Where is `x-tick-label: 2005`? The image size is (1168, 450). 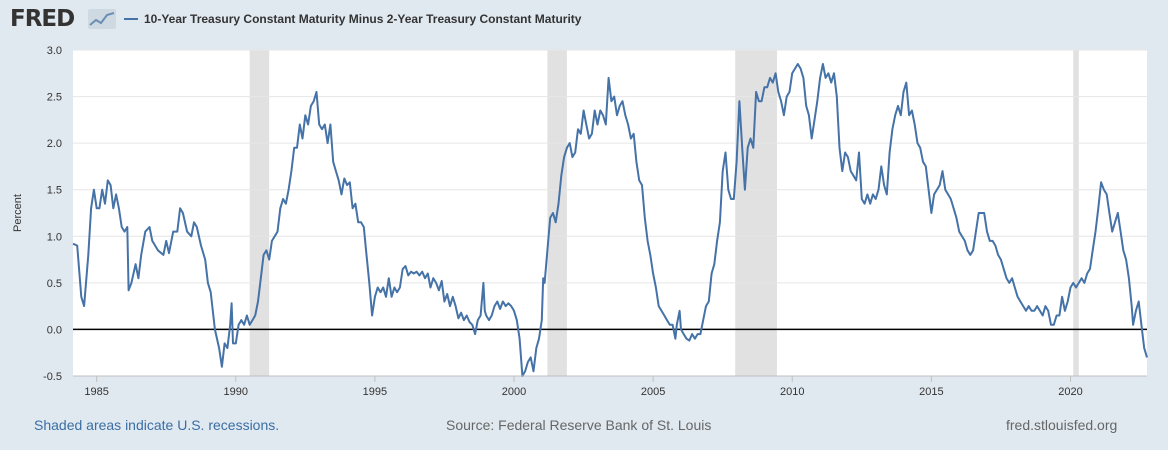 x-tick-label: 2005 is located at coordinates (653, 392).